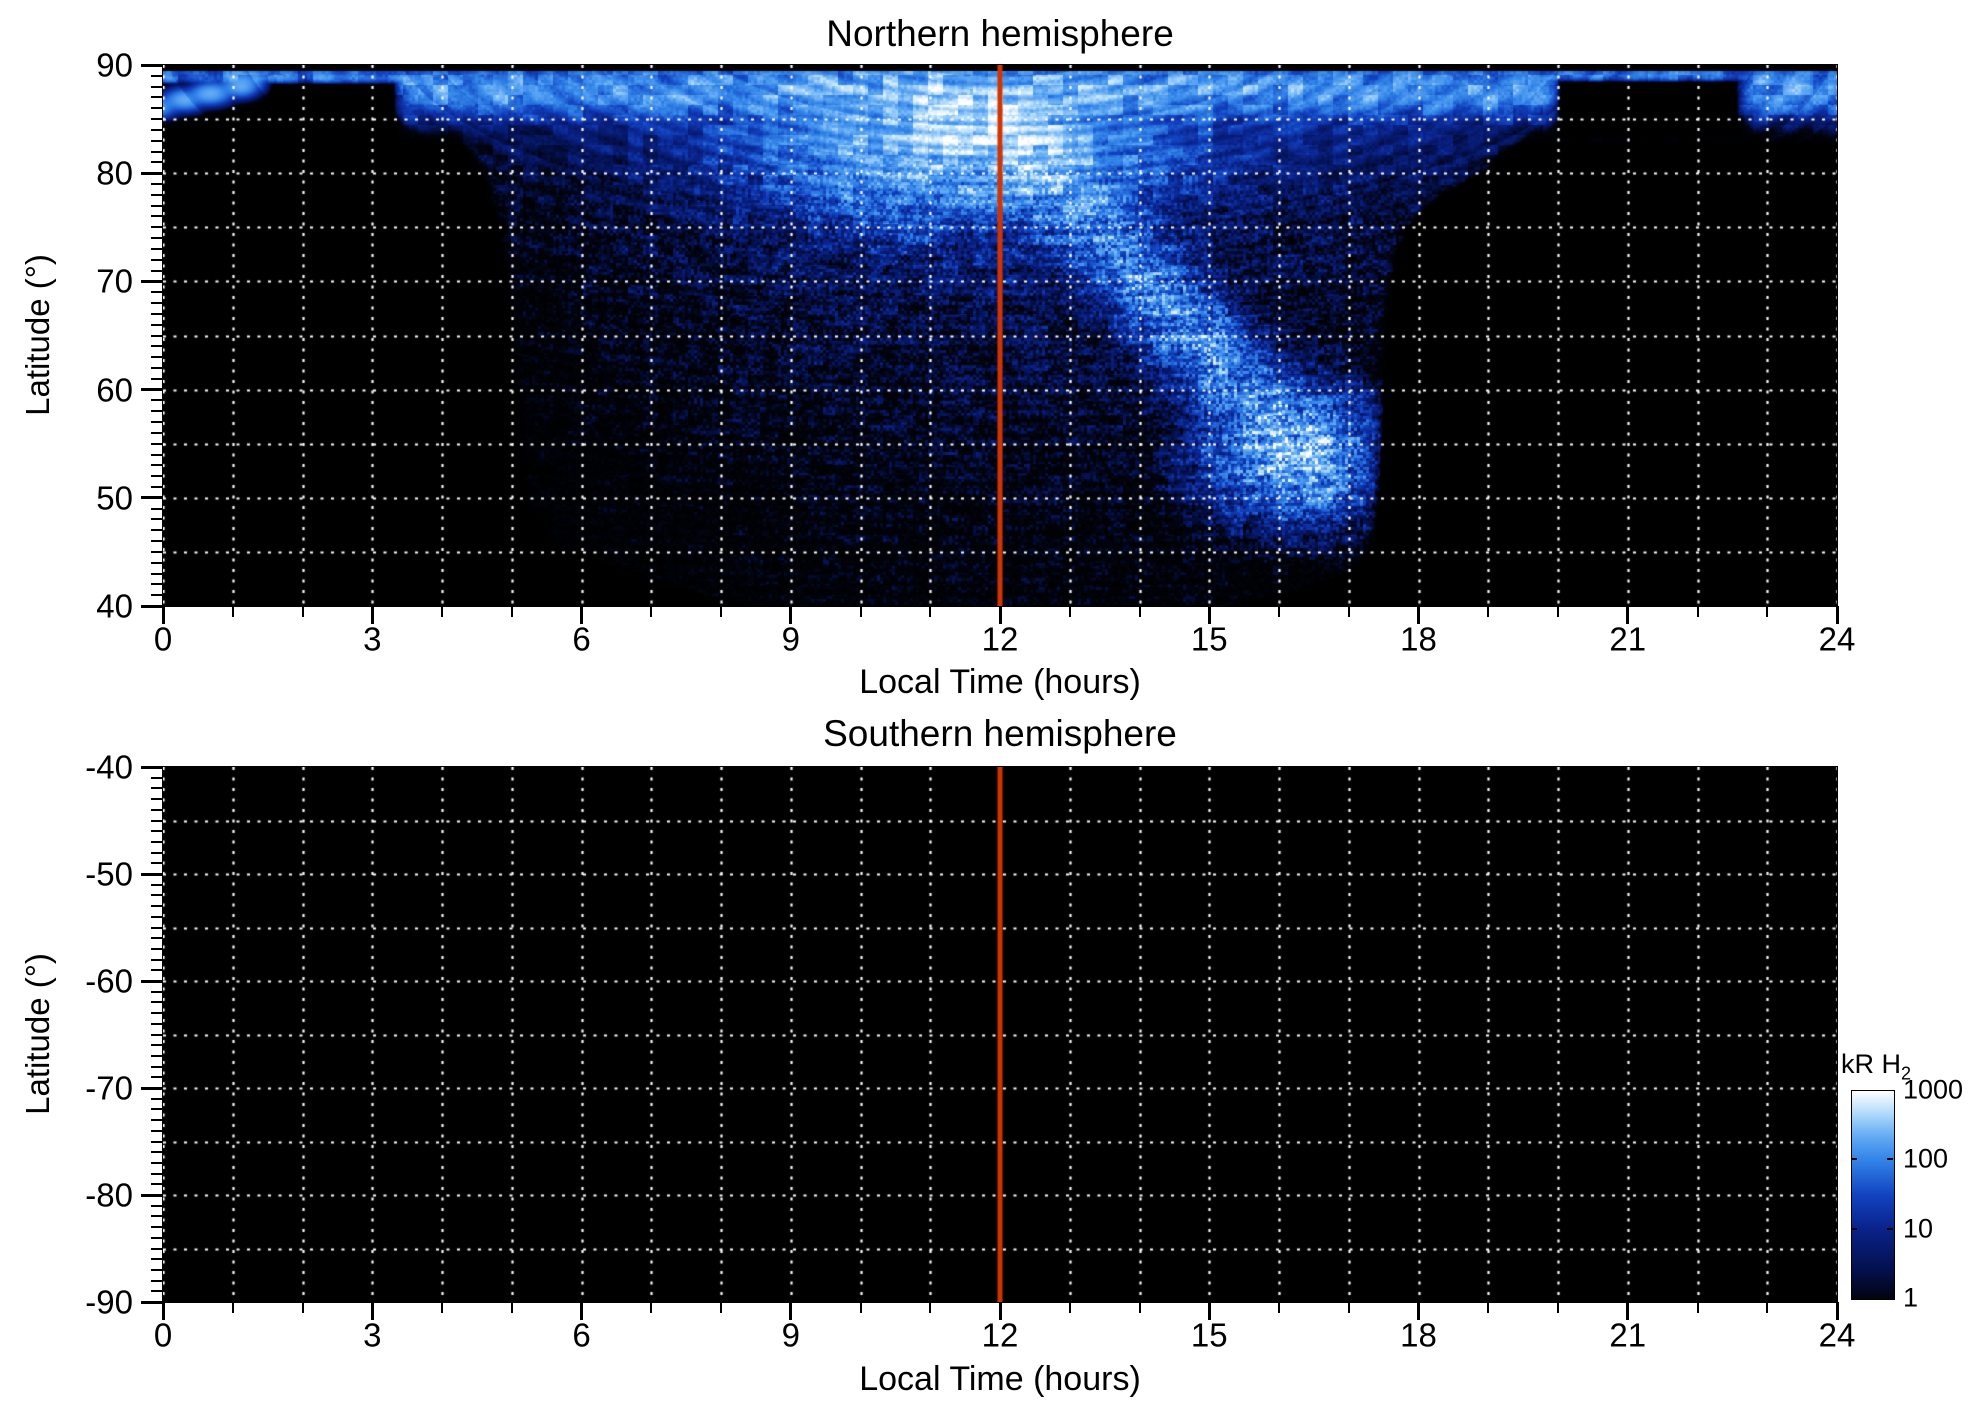 This screenshot has width=1983, height=1423. Describe the element at coordinates (790, 1335) in the screenshot. I see `x-tick-label: 9` at that location.